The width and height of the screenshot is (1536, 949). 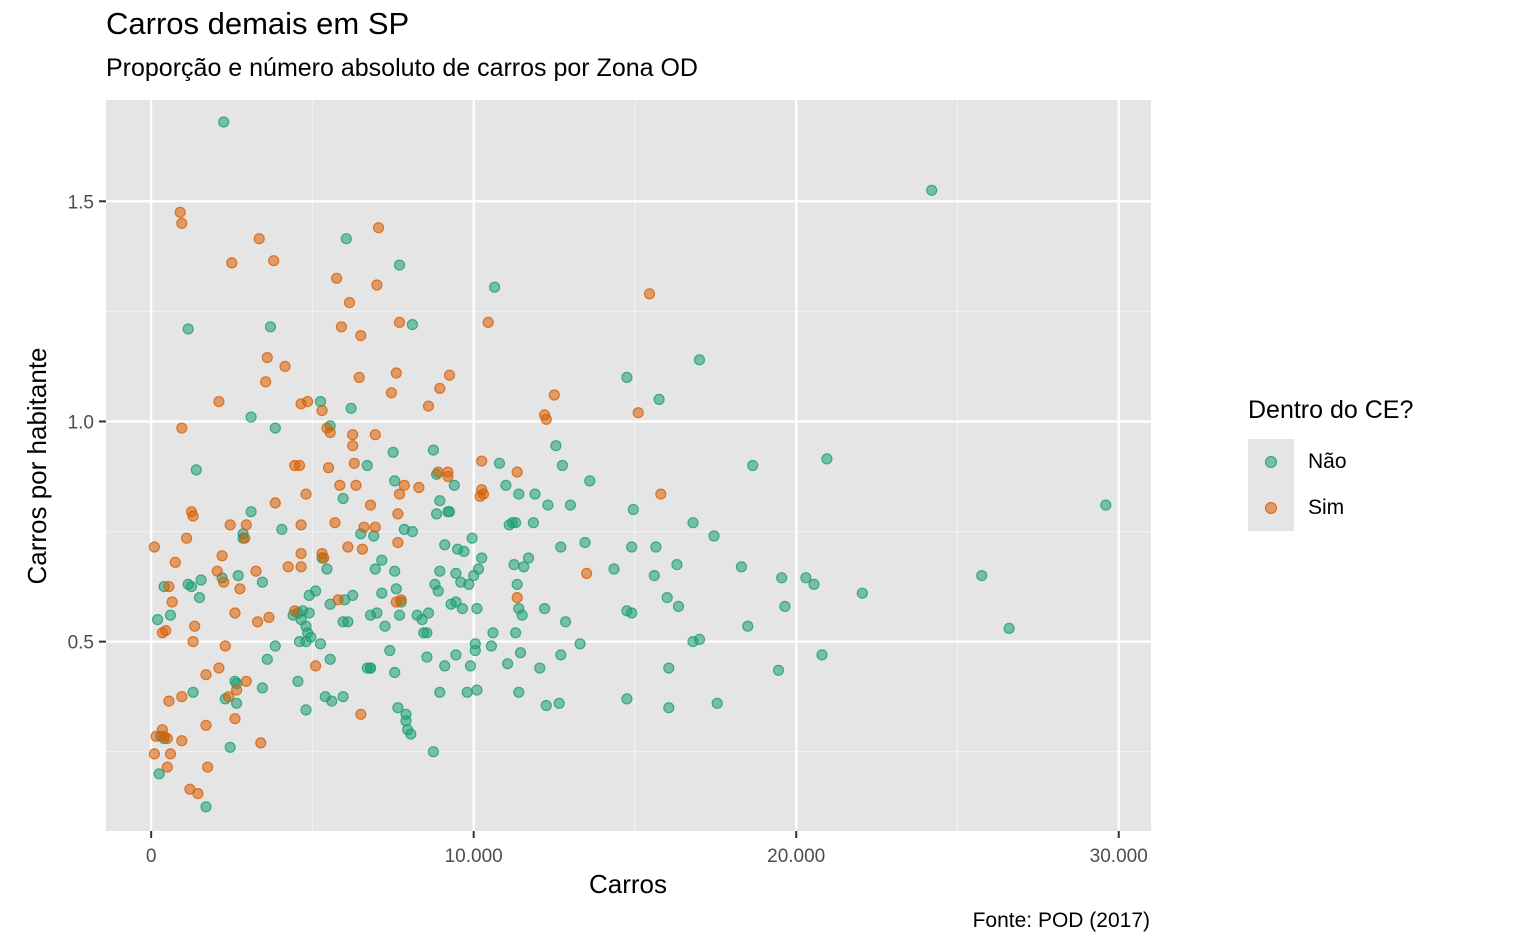 What do you see at coordinates (1061, 920) in the screenshot?
I see `chart-caption: Fonte: POD (2017)` at bounding box center [1061, 920].